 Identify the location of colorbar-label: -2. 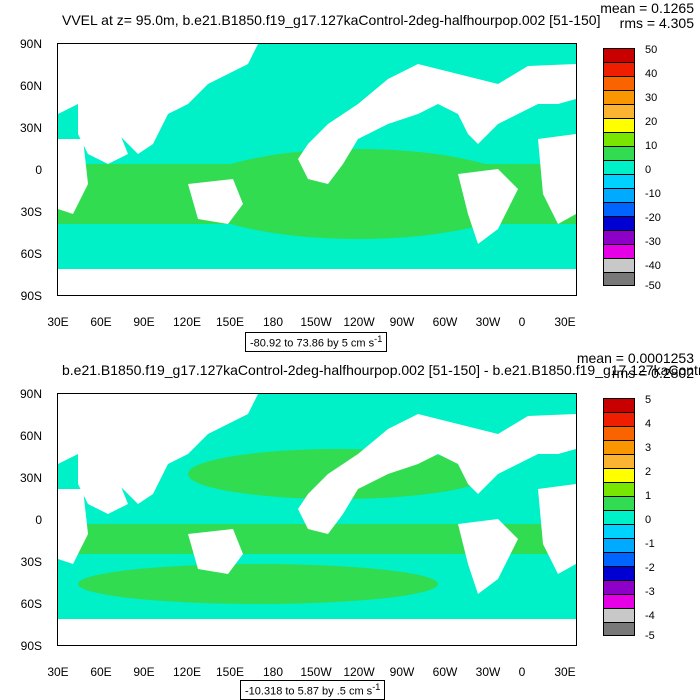
(650, 568).